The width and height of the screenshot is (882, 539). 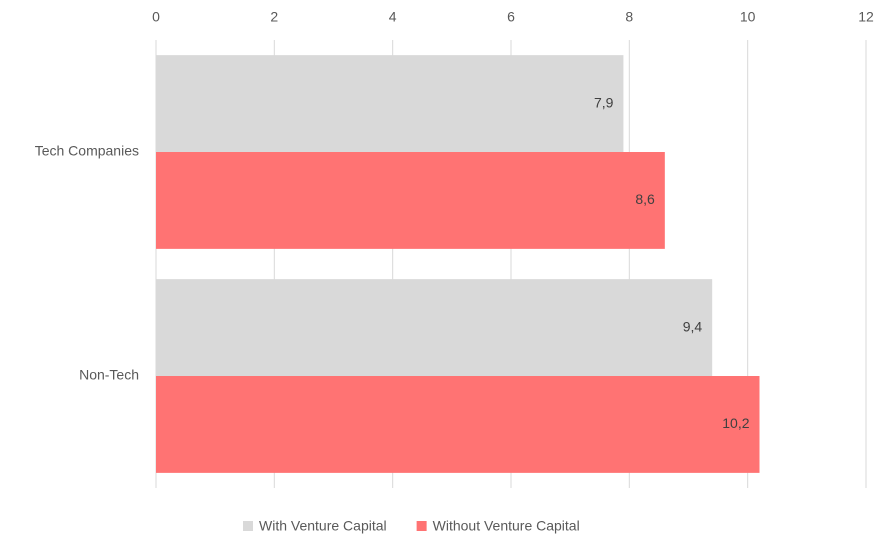 What do you see at coordinates (87, 151) in the screenshot?
I see `y-tick-label: Tech Companies` at bounding box center [87, 151].